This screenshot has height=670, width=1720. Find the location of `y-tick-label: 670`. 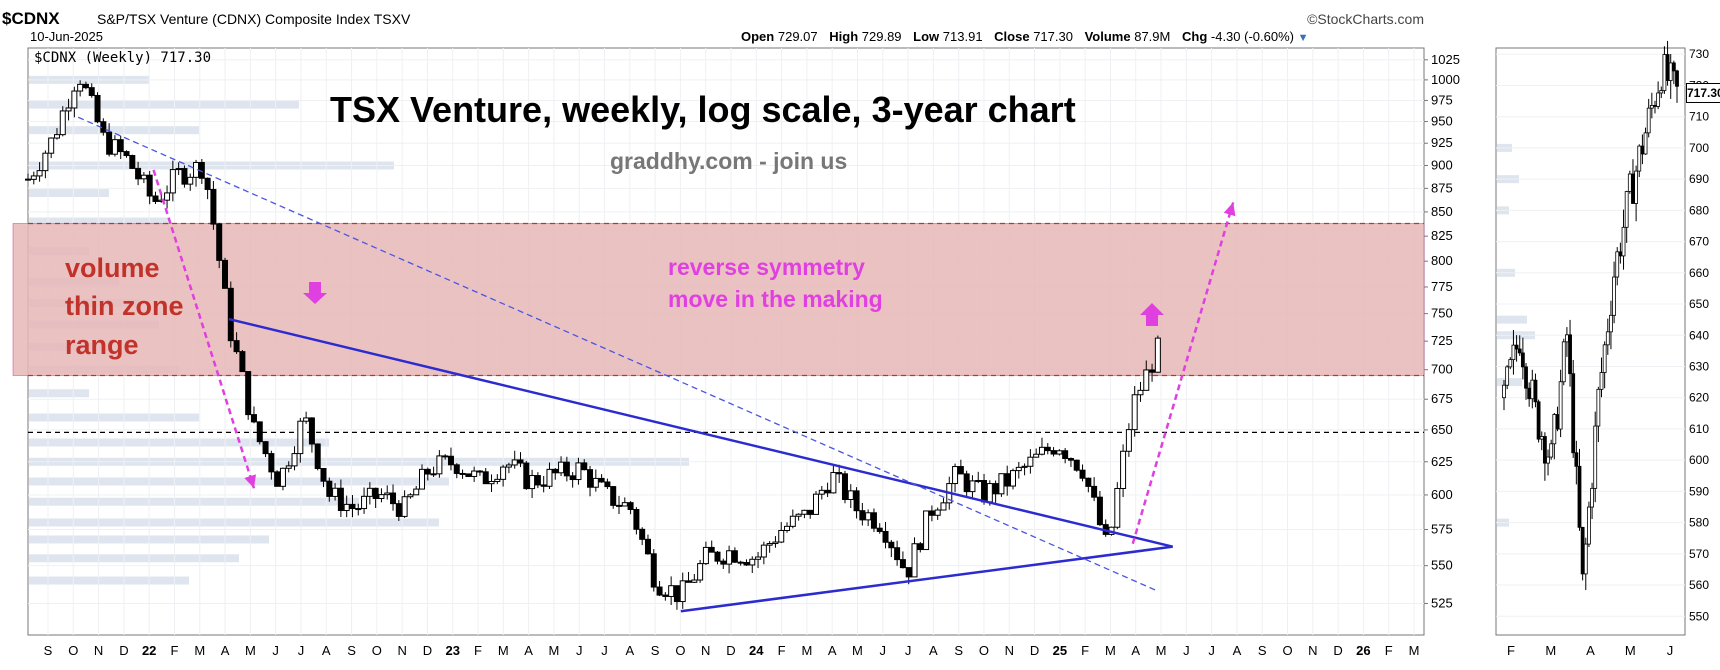

y-tick-label: 670 is located at coordinates (1699, 242).